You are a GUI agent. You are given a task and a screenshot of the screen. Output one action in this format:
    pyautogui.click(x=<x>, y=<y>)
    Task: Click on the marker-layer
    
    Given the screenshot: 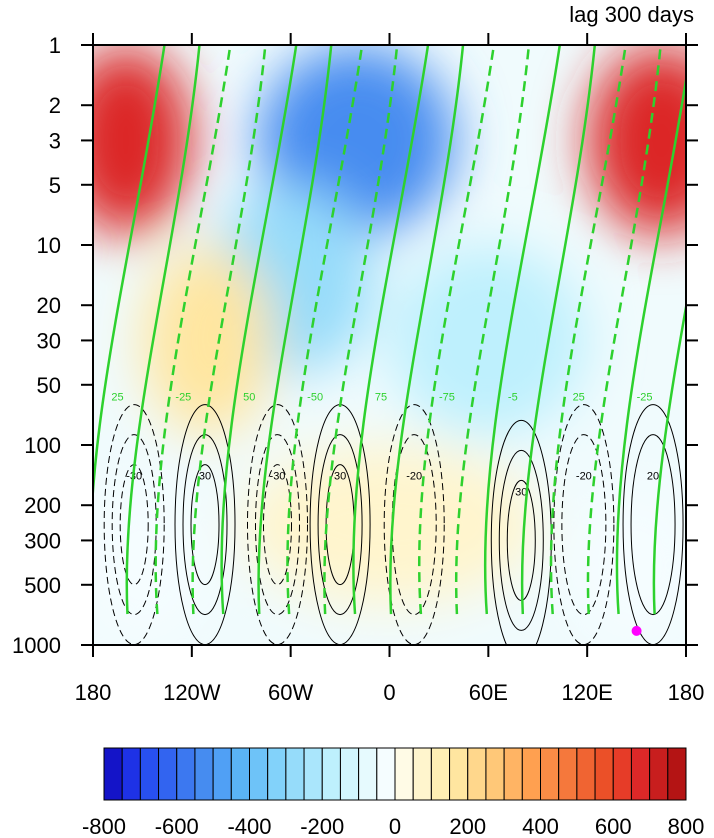 What is the action you would take?
    pyautogui.click(x=636, y=630)
    